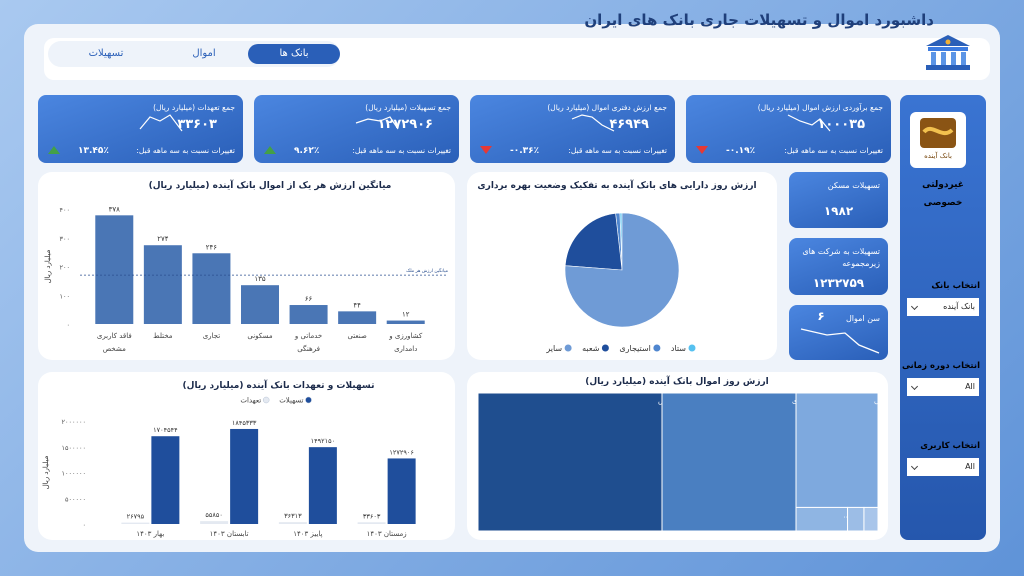 This screenshot has height=576, width=1024. What do you see at coordinates (291, 401) in the screenshot?
I see `legend-label: تسهیلات` at bounding box center [291, 401].